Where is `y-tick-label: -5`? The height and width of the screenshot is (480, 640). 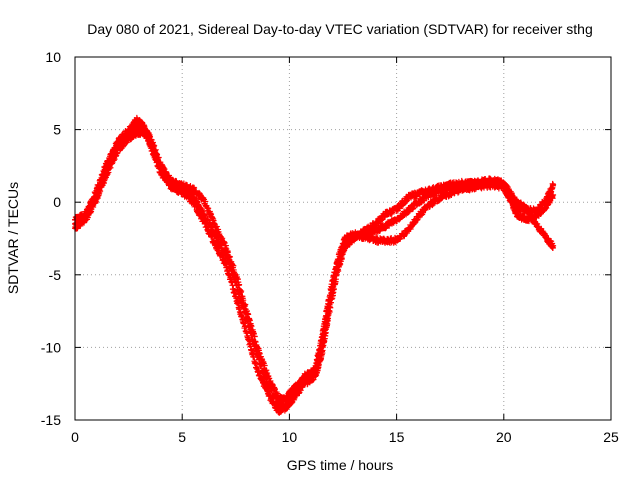 y-tick-label: -5 is located at coordinates (55, 275).